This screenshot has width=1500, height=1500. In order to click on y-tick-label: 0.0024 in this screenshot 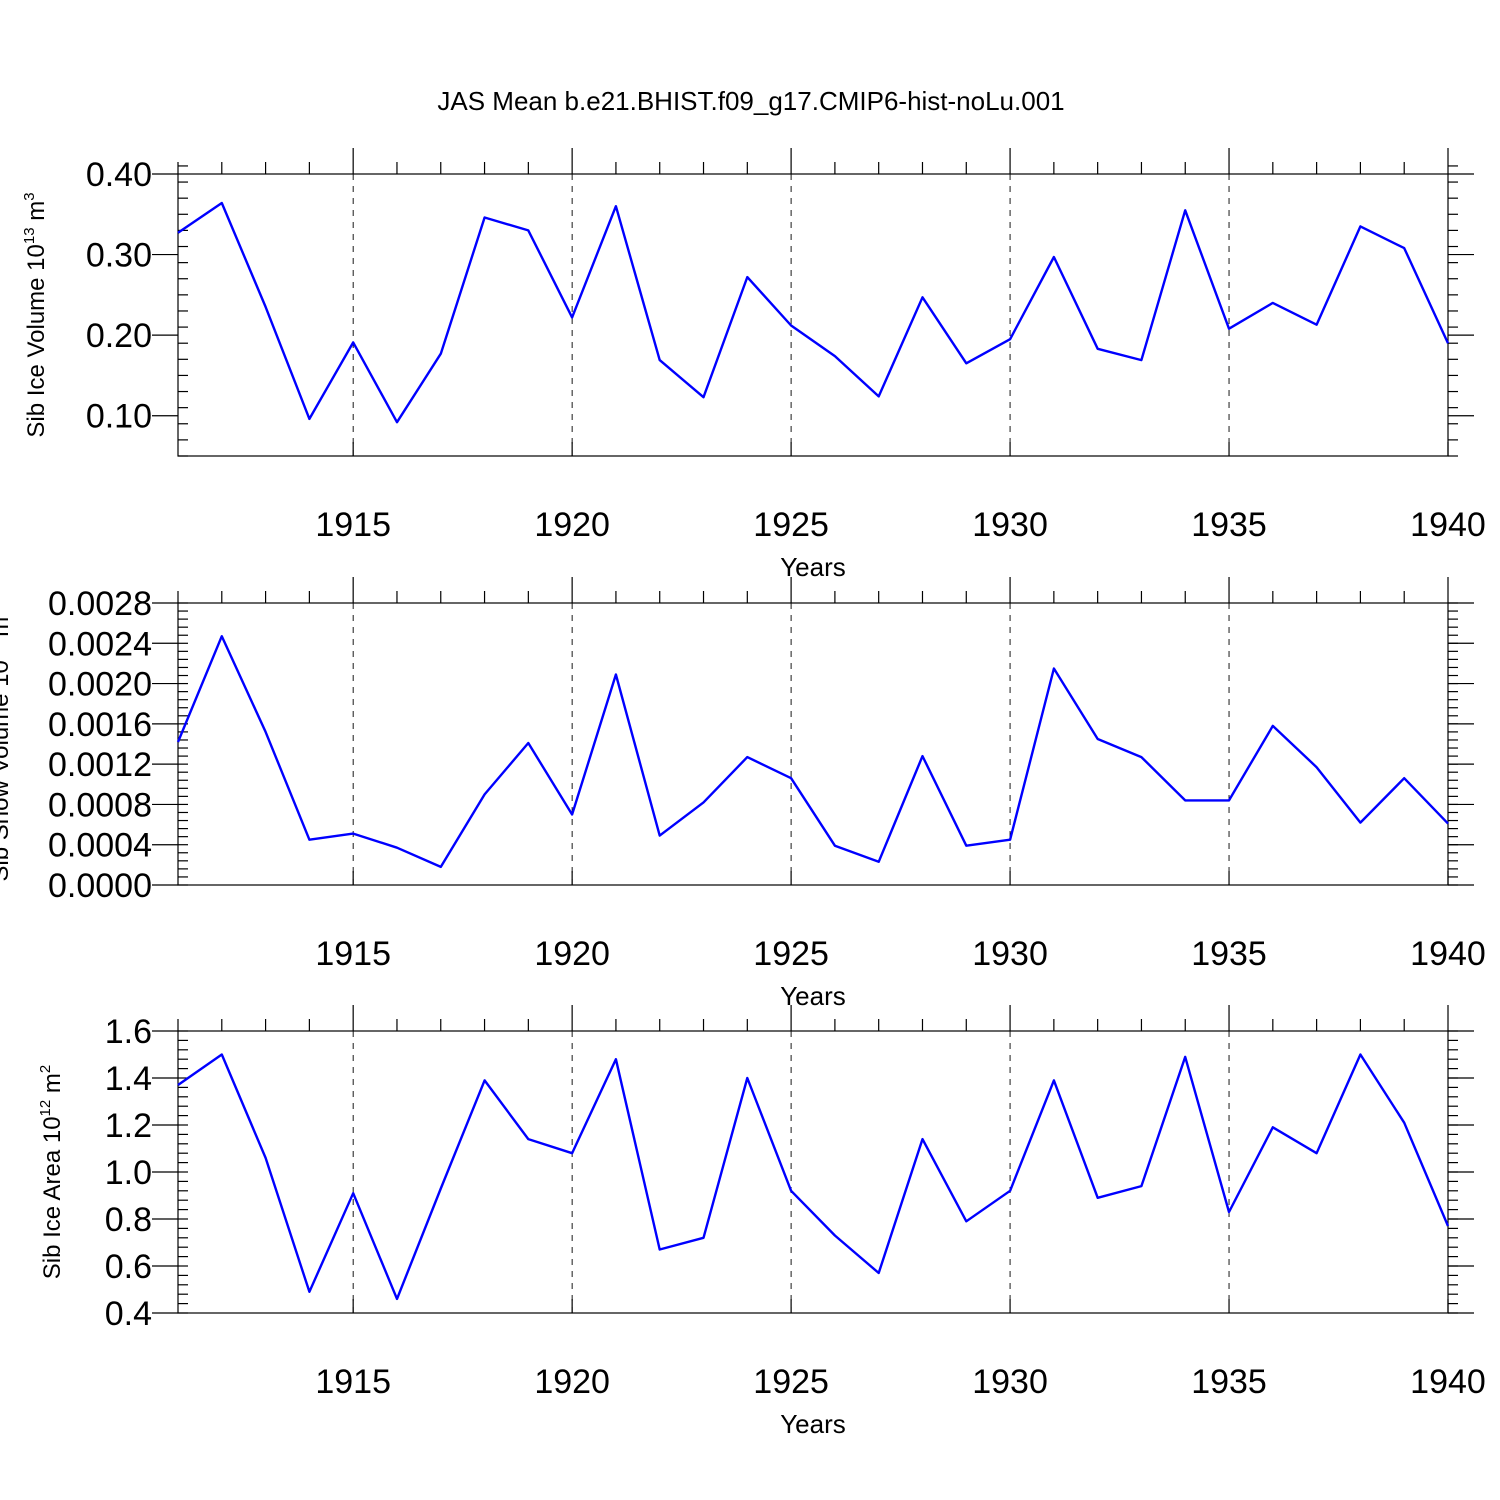, I will do `click(100, 644)`.